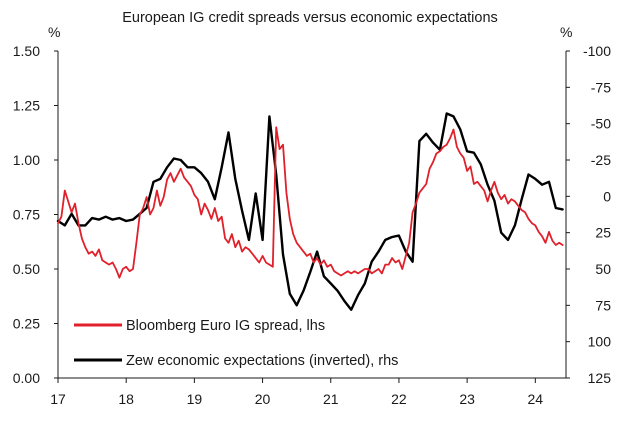 The height and width of the screenshot is (425, 620). Describe the element at coordinates (536, 399) in the screenshot. I see `x-tick-label: 24` at that location.